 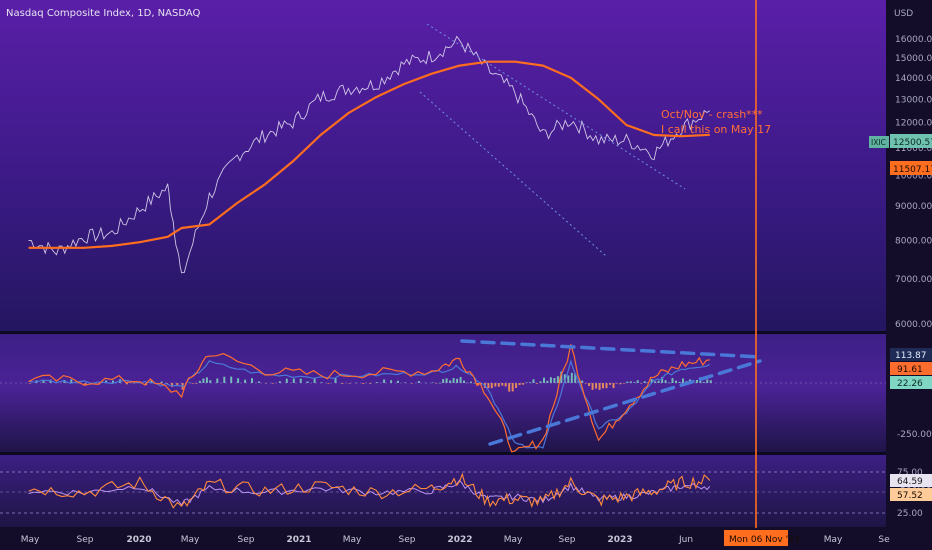 I want to click on osc-trend-upper, so click(x=611, y=349).